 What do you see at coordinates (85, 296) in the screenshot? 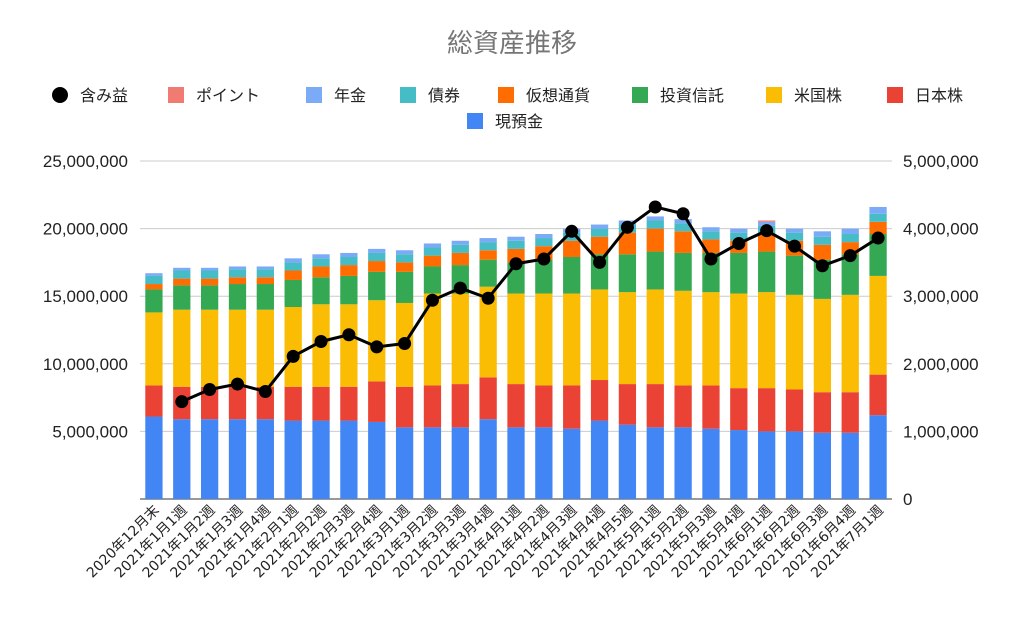
I see `left-tick-label: 15,000,000` at bounding box center [85, 296].